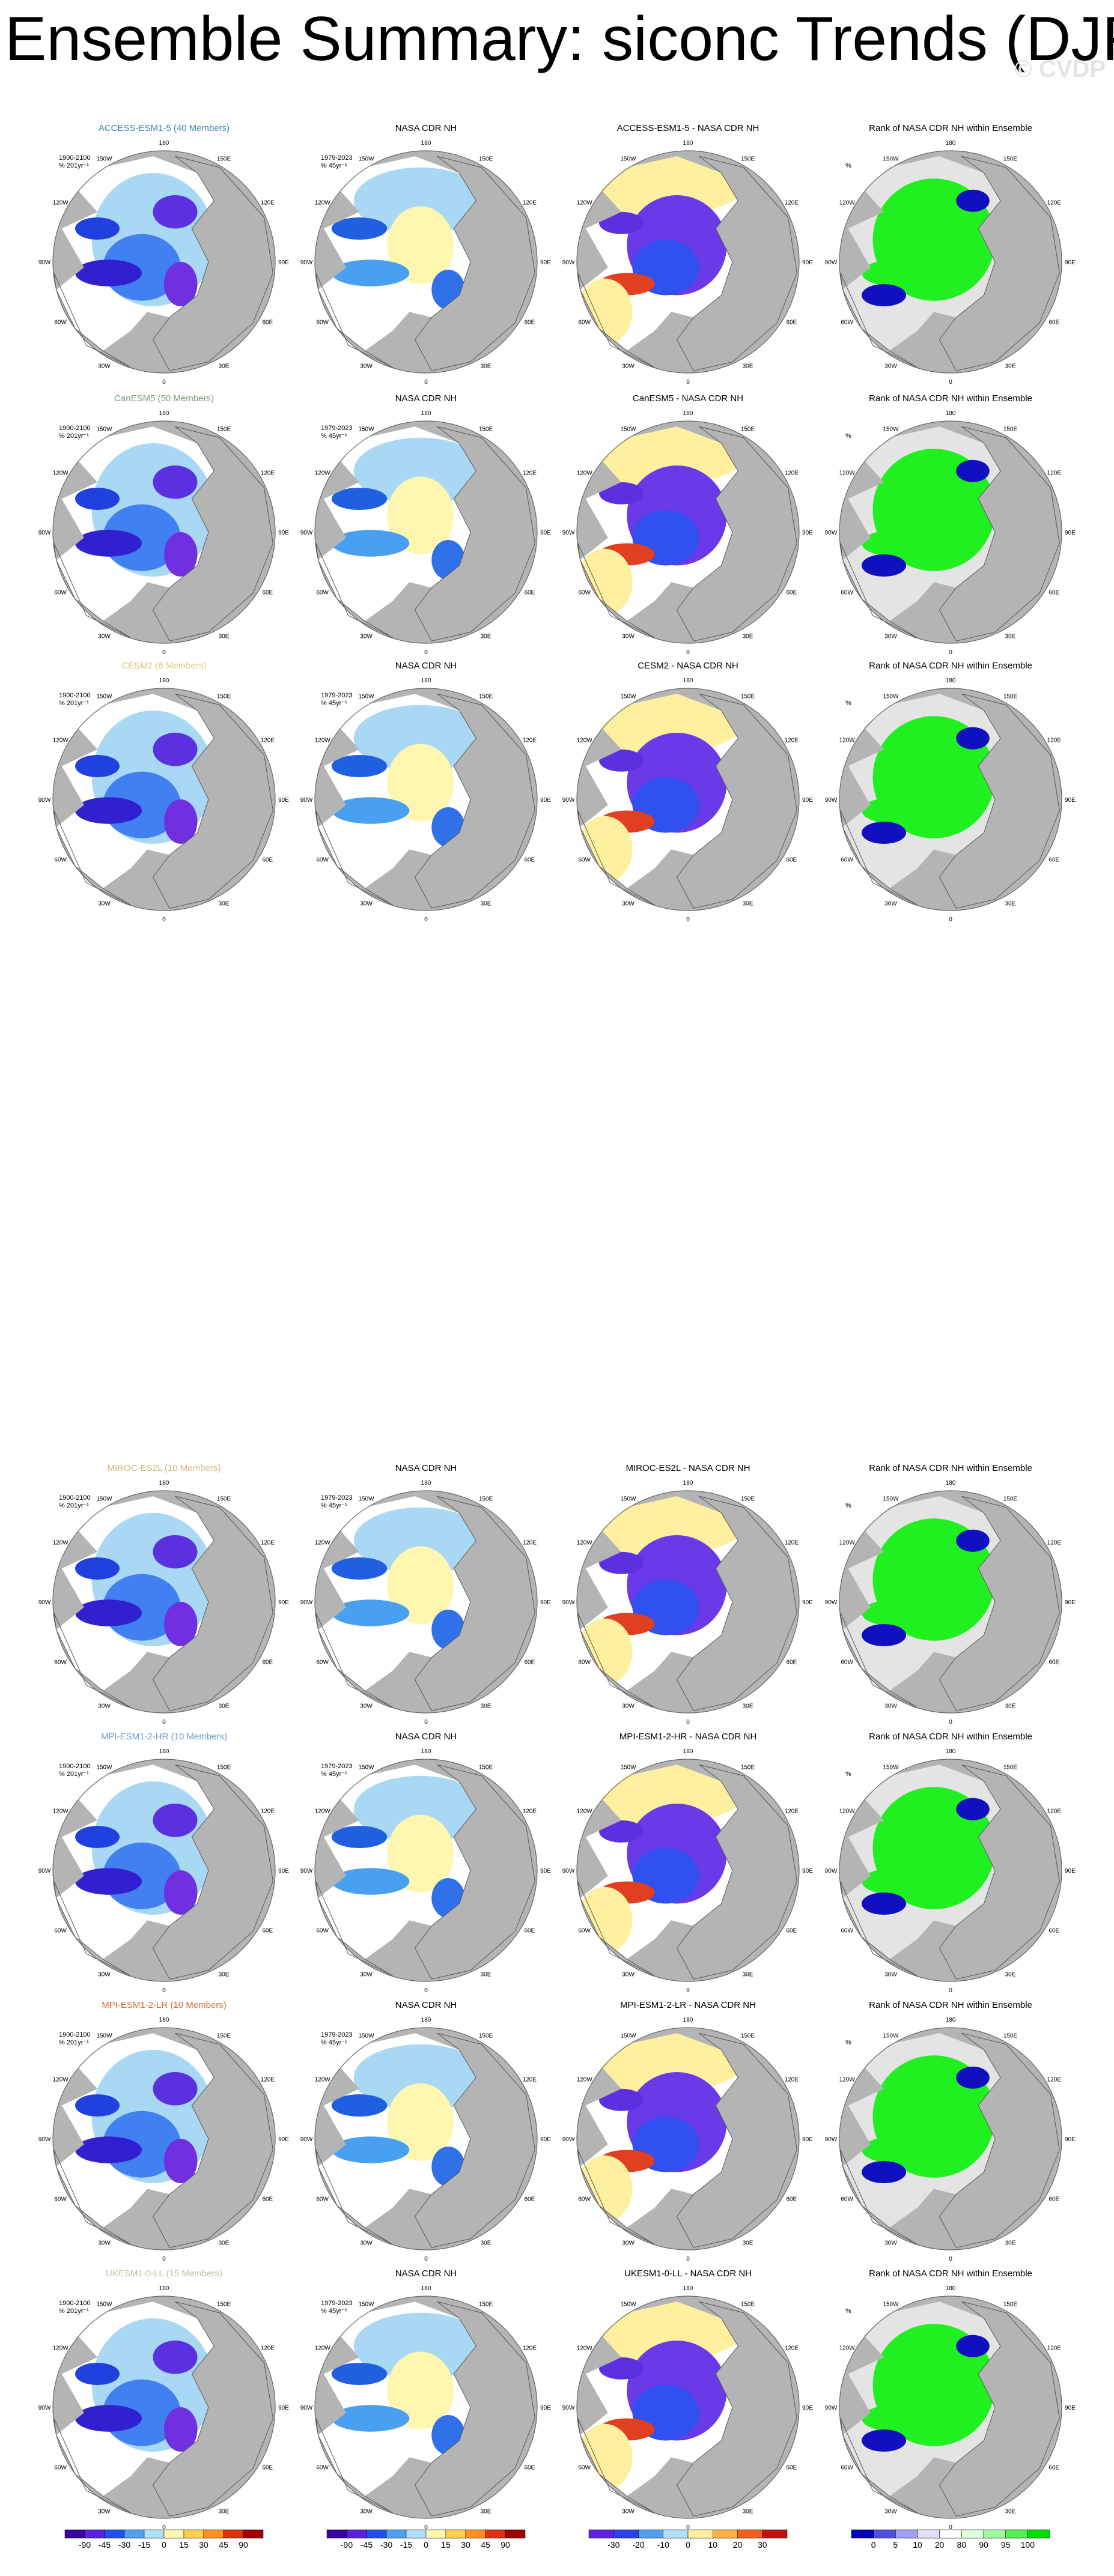 The image size is (1114, 2576). What do you see at coordinates (688, 2005) in the screenshot?
I see `panel-title: MPI-ESM1-2-LR - NASA CDR NH` at bounding box center [688, 2005].